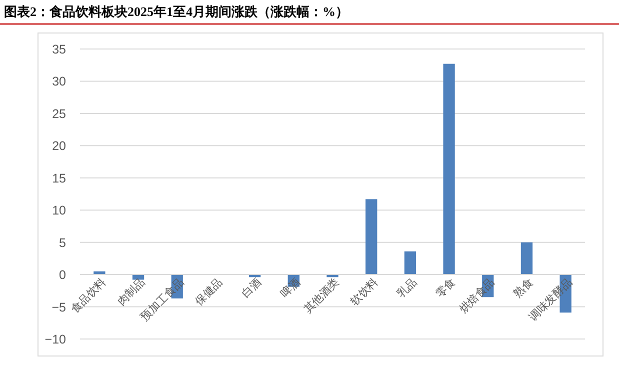  What do you see at coordinates (59, 113) in the screenshot?
I see `y-tick-label: 25` at bounding box center [59, 113].